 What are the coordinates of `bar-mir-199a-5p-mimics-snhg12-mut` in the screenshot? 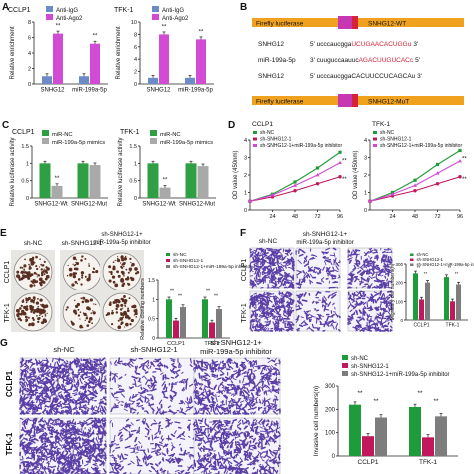 It's located at (95, 181).